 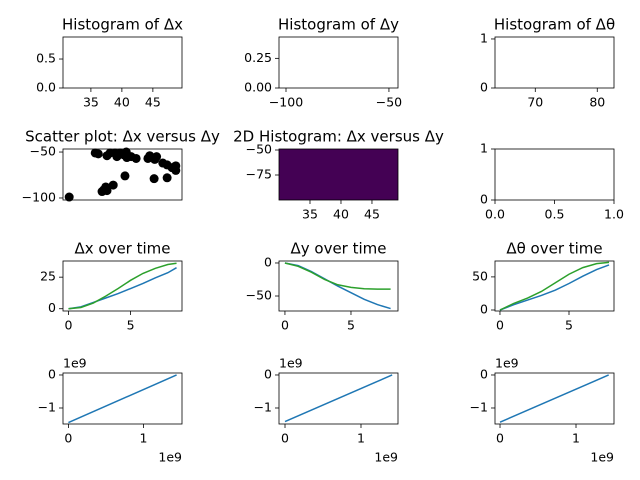 What do you see at coordinates (389, 102) in the screenshot?
I see `x-tick-label: −50` at bounding box center [389, 102].